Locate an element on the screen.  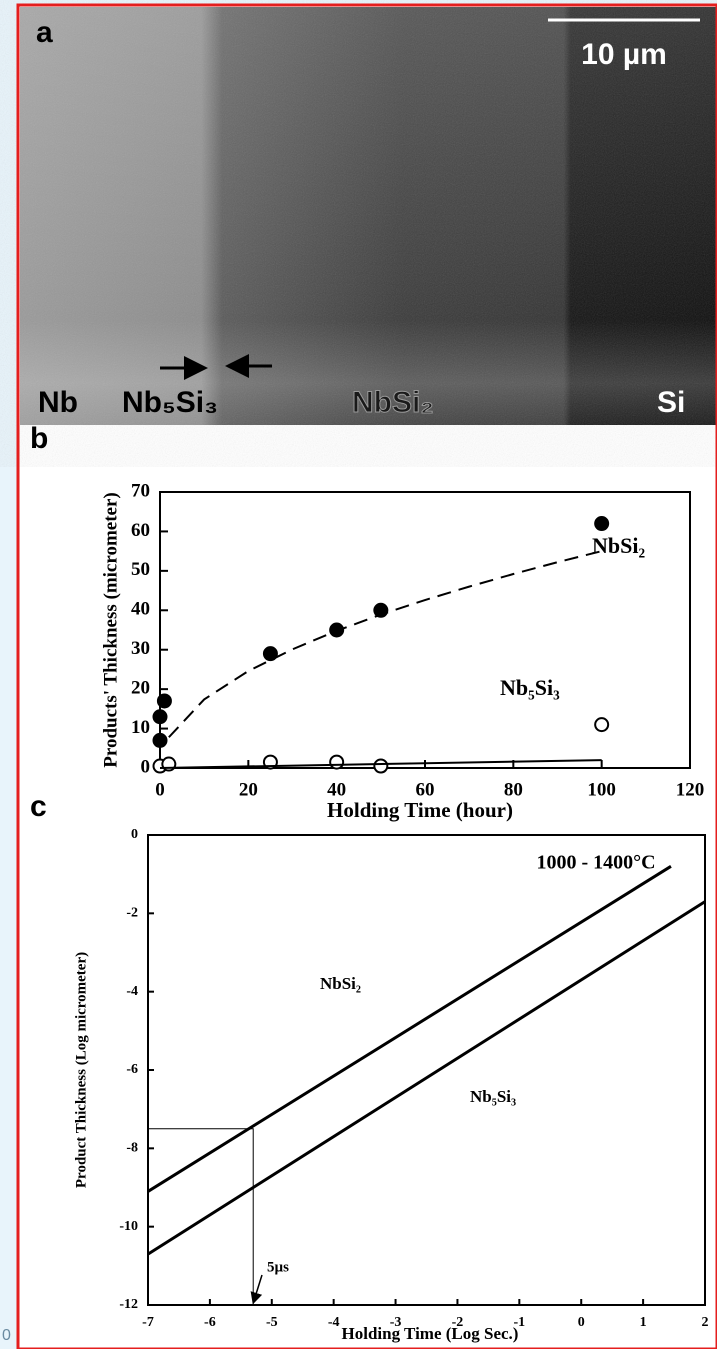
region-label: NbSi₂ is located at coordinates (393, 402).